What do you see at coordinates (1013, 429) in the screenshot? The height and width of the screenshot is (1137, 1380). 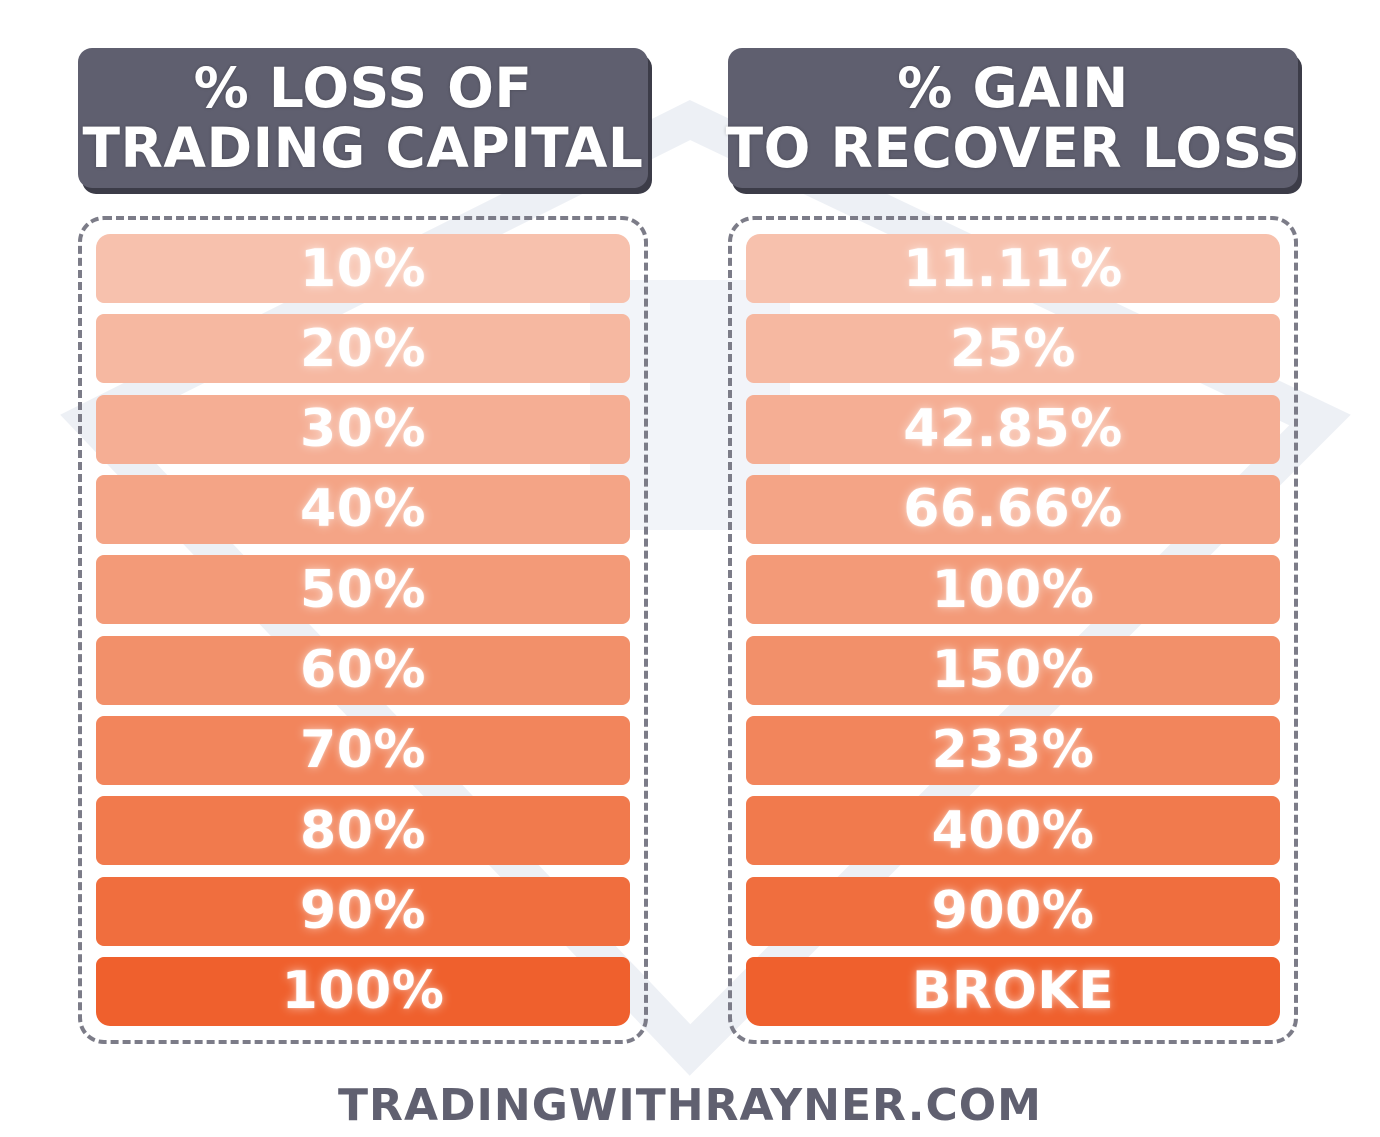 I see `gain-row: 42.85%` at bounding box center [1013, 429].